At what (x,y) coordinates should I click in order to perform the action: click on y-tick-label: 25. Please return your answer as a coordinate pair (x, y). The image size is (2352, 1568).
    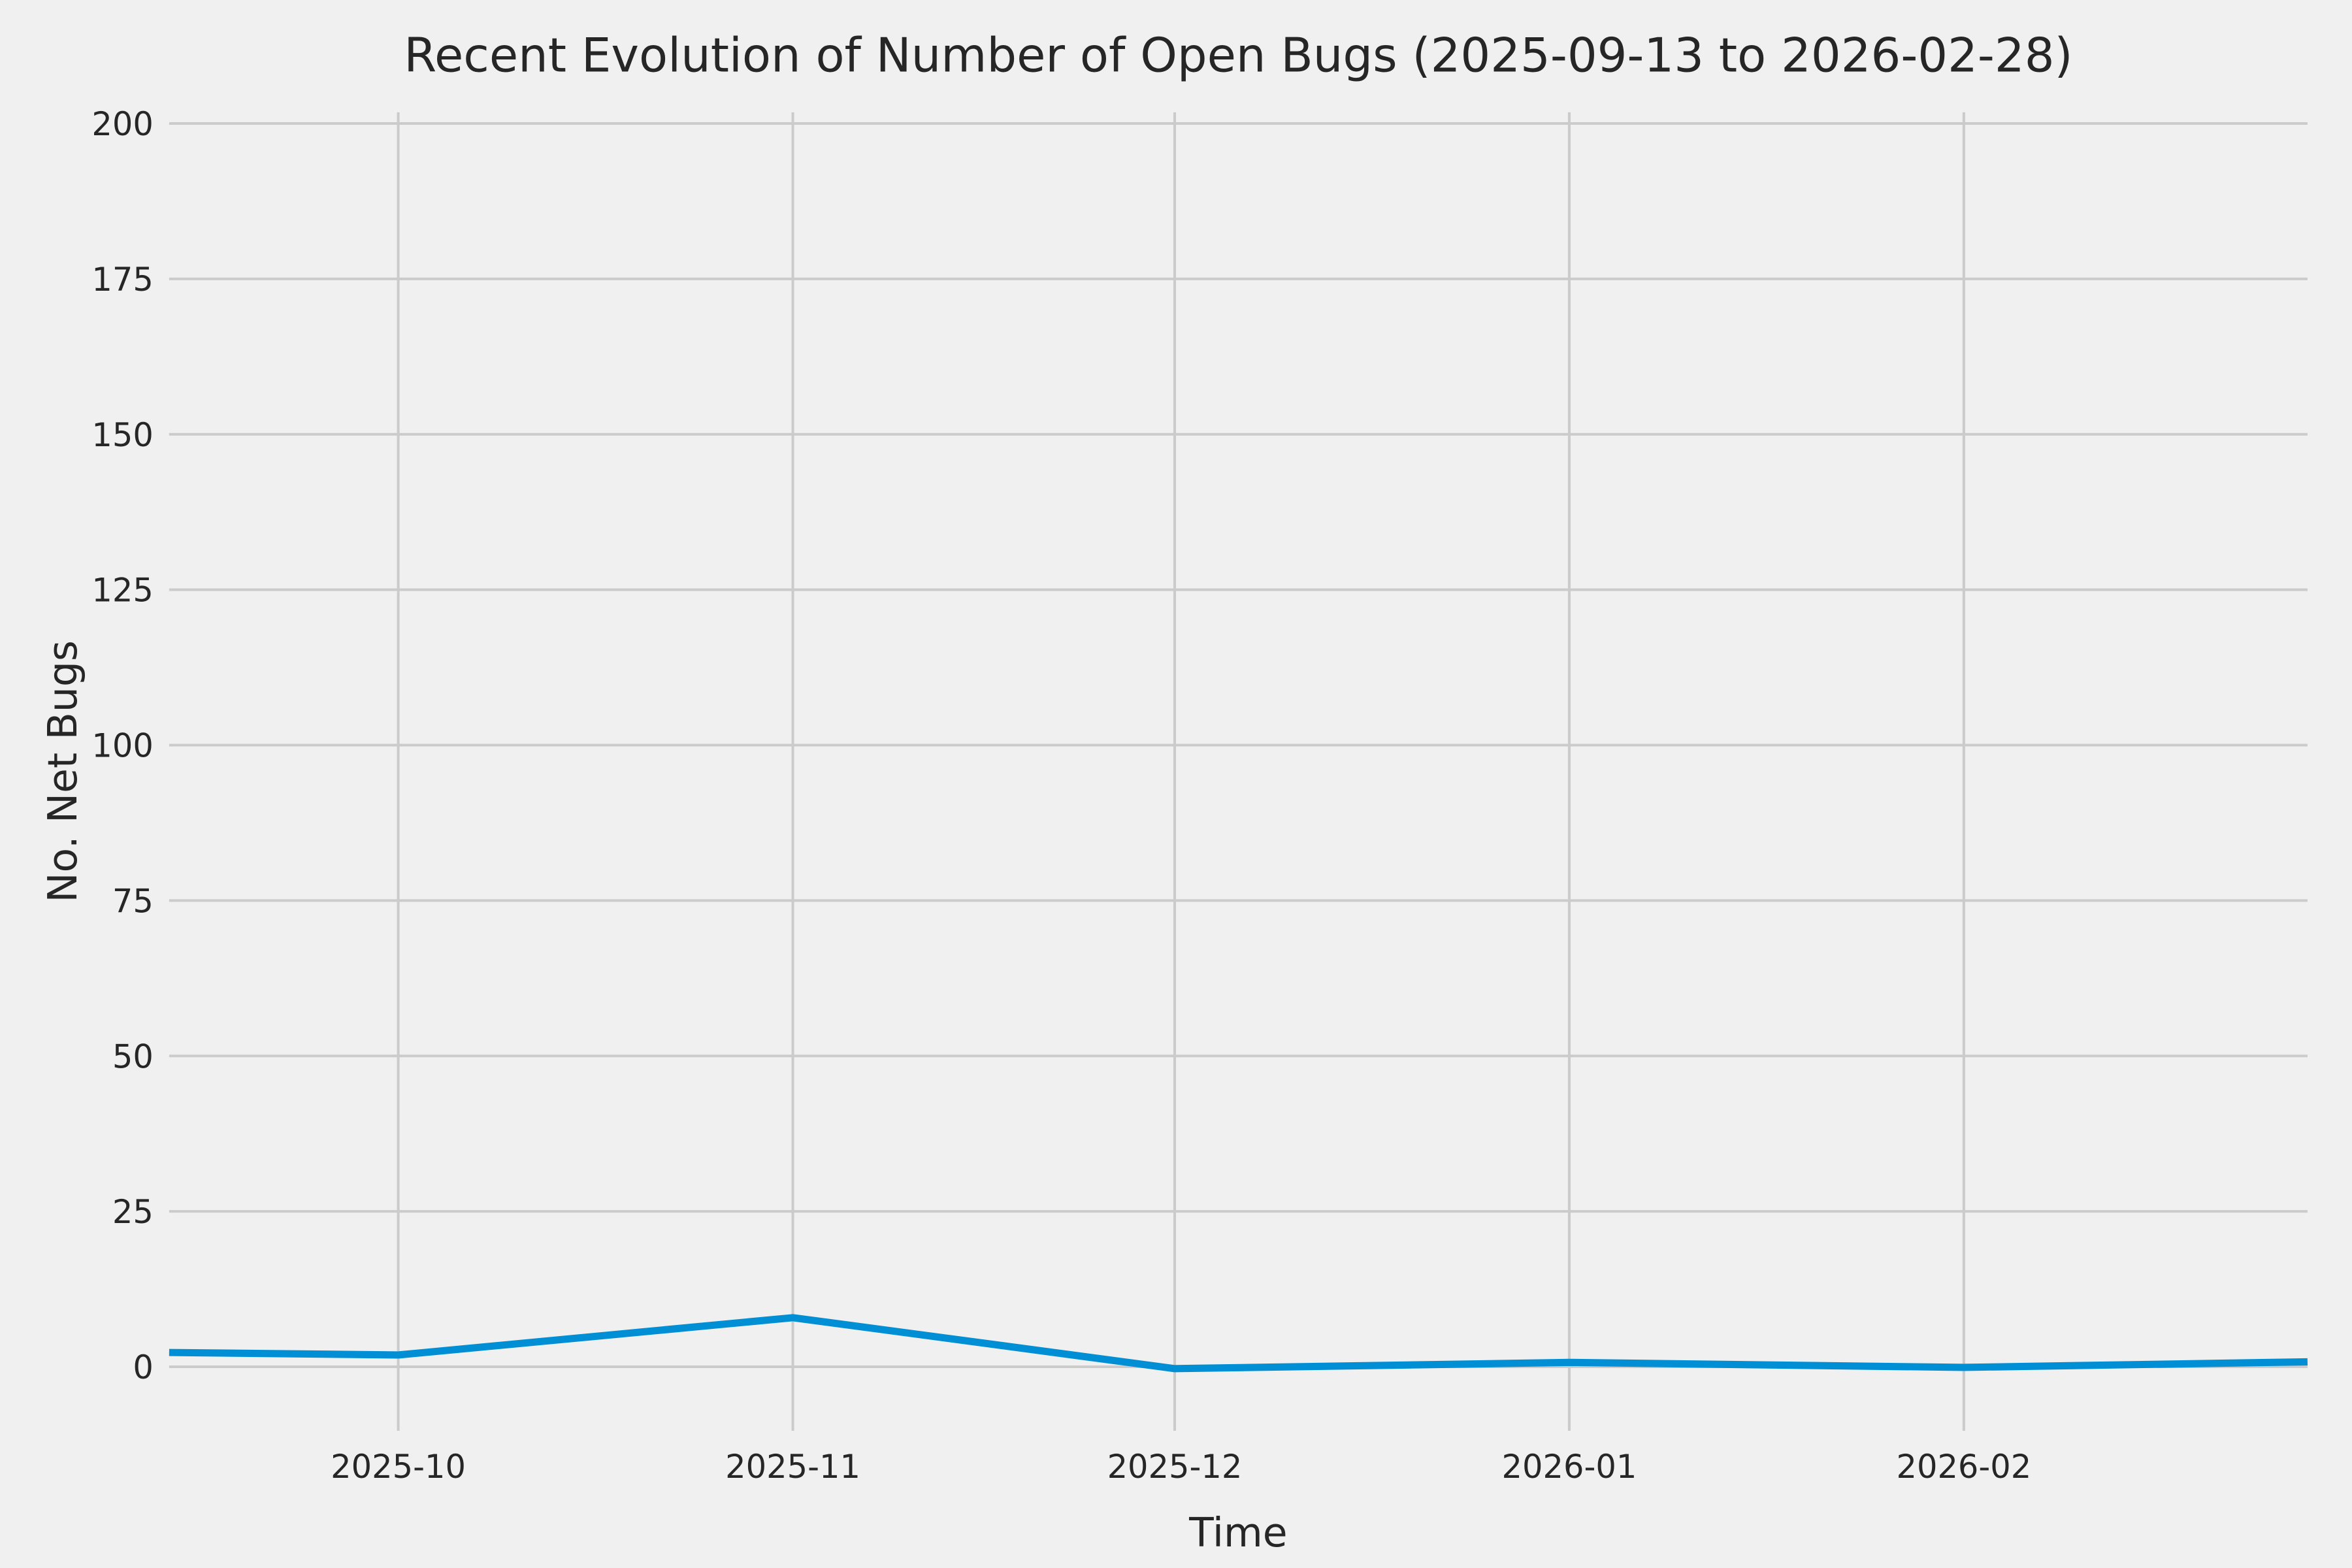
    Looking at the image, I should click on (133, 1212).